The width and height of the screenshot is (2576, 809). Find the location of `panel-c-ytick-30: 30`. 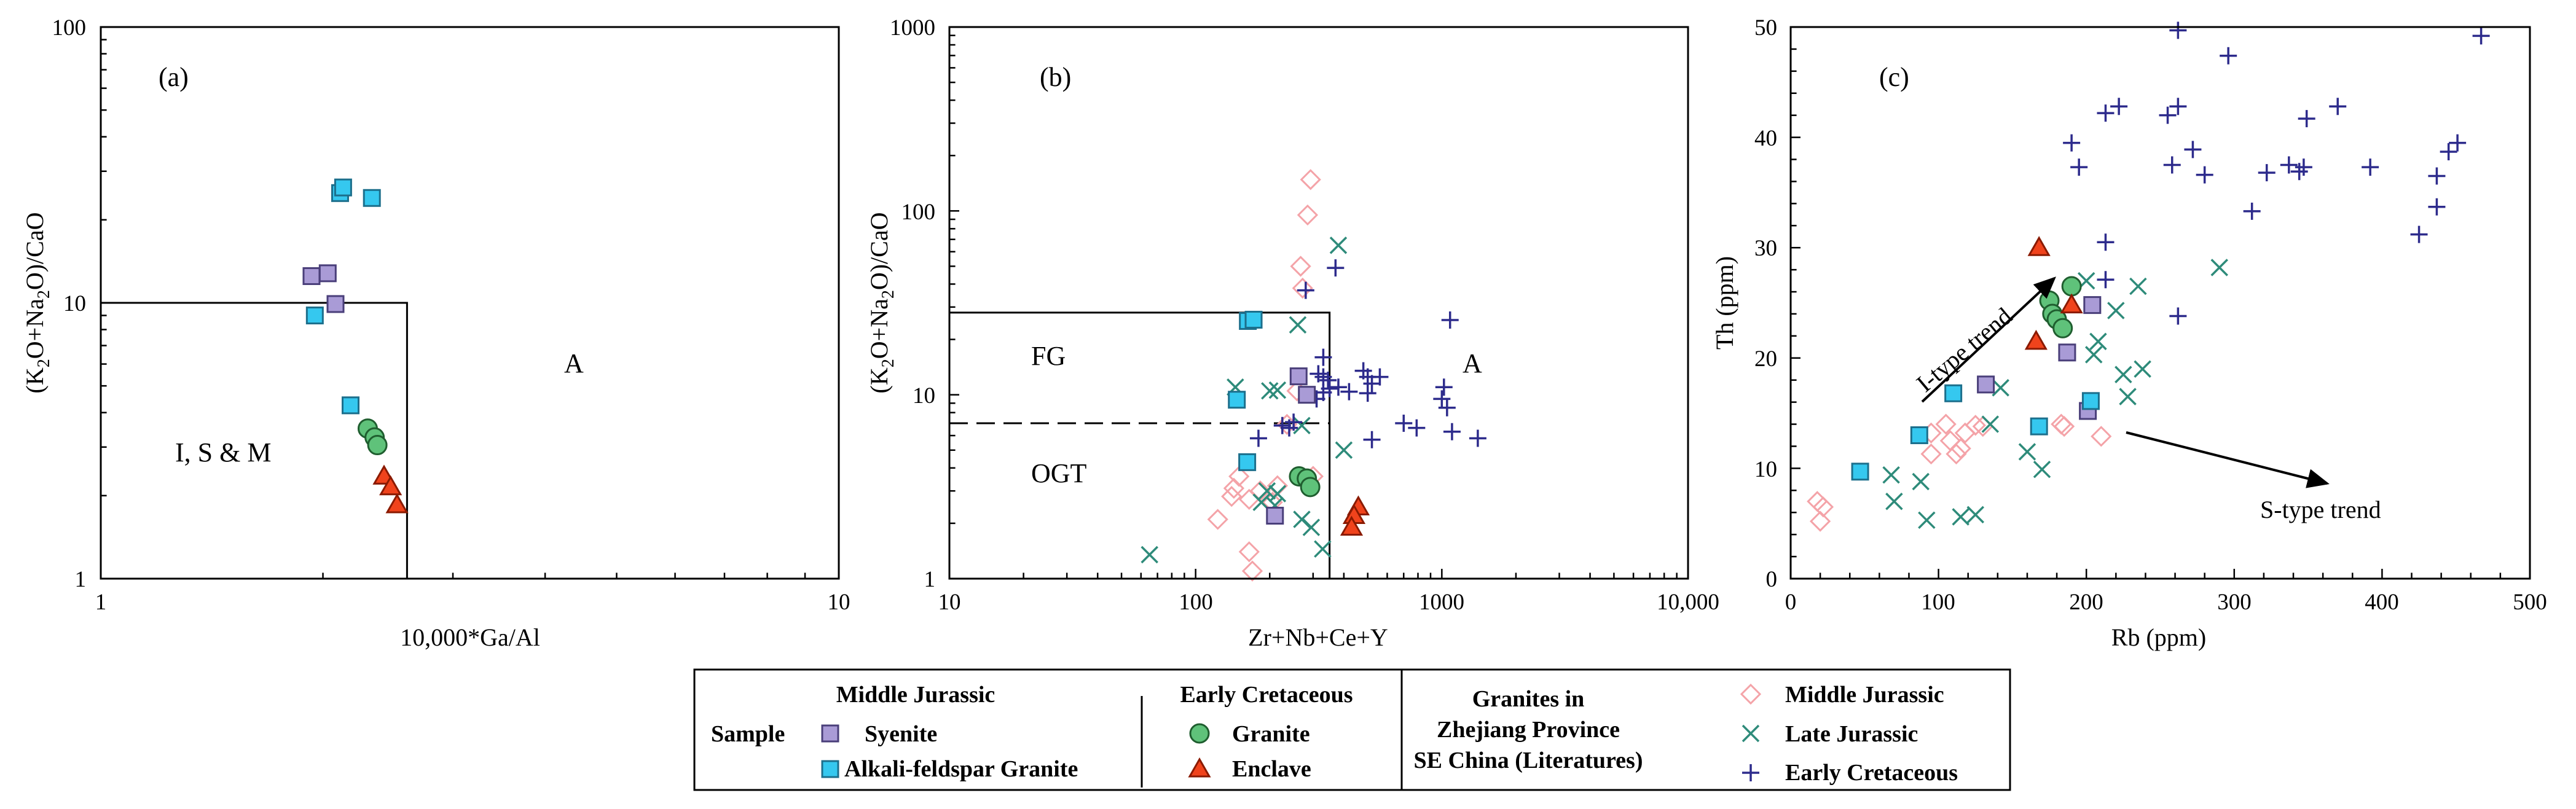

panel-c-ytick-30: 30 is located at coordinates (1765, 248).